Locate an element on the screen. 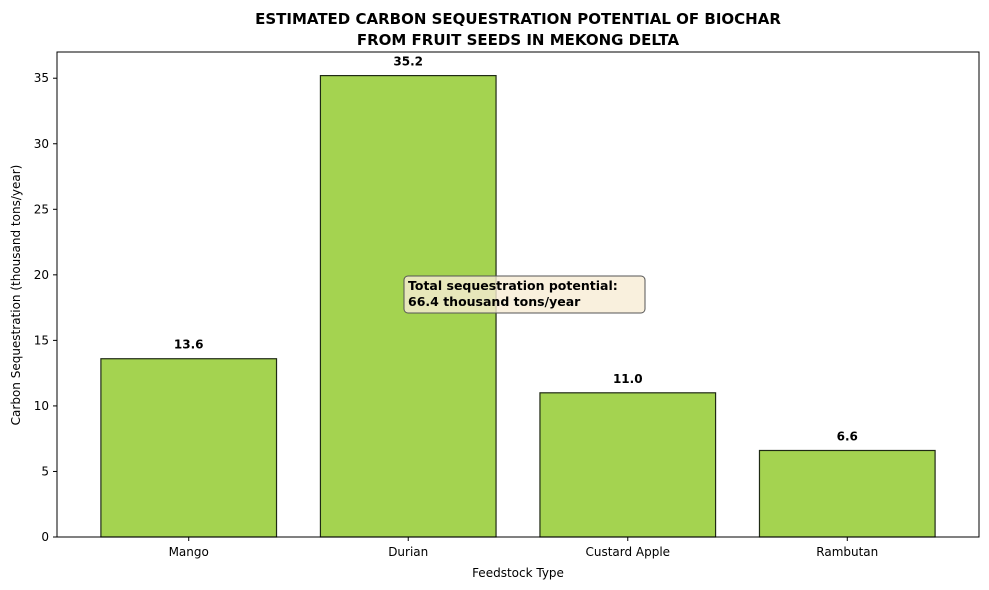 The image size is (989, 590). annotation-line-2: 66.4 thousand tons/year is located at coordinates (494, 301).